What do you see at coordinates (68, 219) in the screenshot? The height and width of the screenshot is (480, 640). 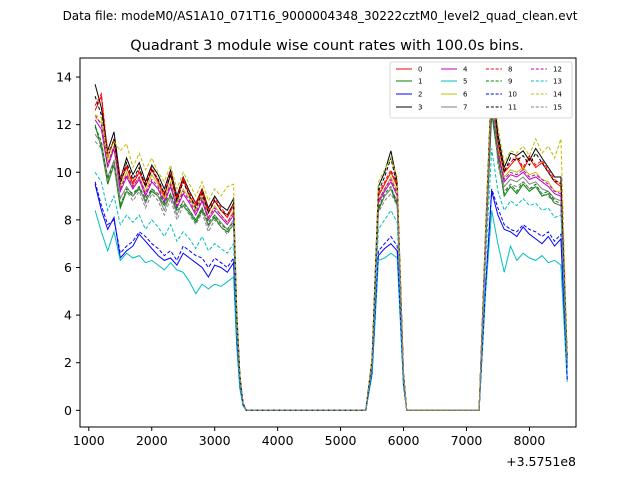 I see `y-tick-label: 8` at bounding box center [68, 219].